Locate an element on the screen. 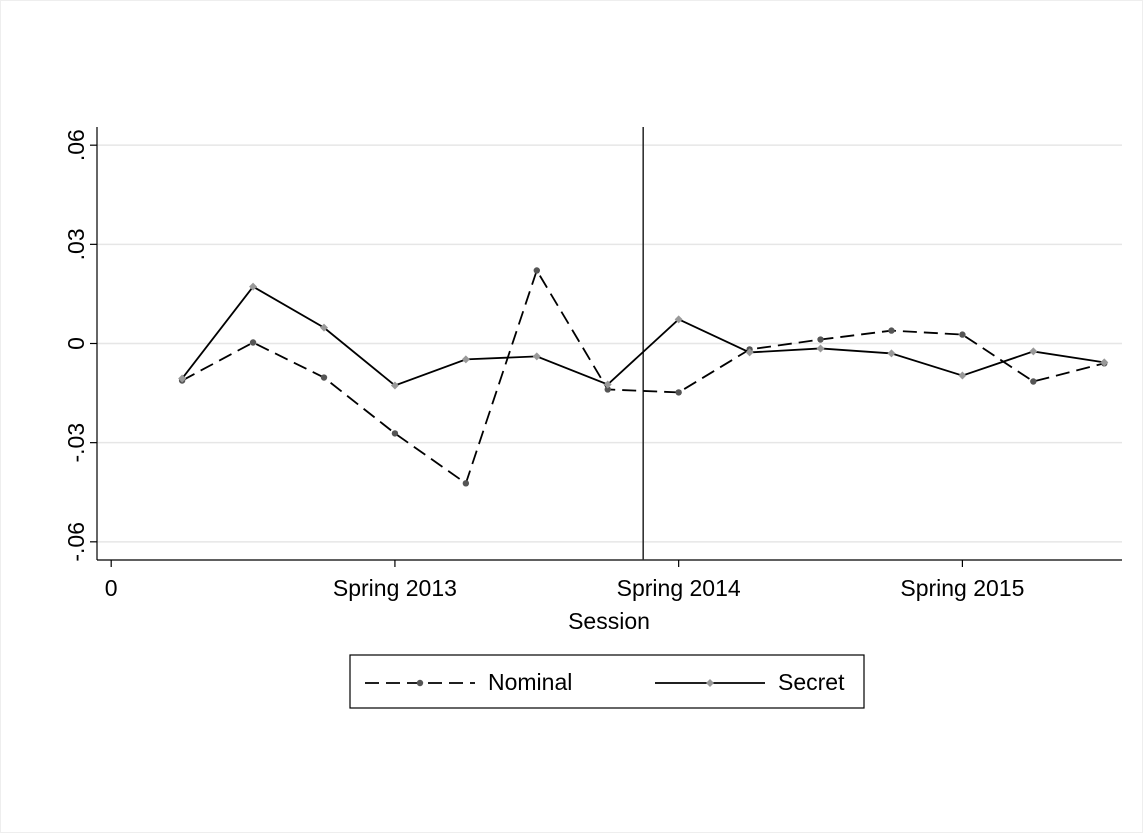 Image resolution: width=1143 pixels, height=833 pixels. x-tick-label: Spring 2015 is located at coordinates (962, 588).